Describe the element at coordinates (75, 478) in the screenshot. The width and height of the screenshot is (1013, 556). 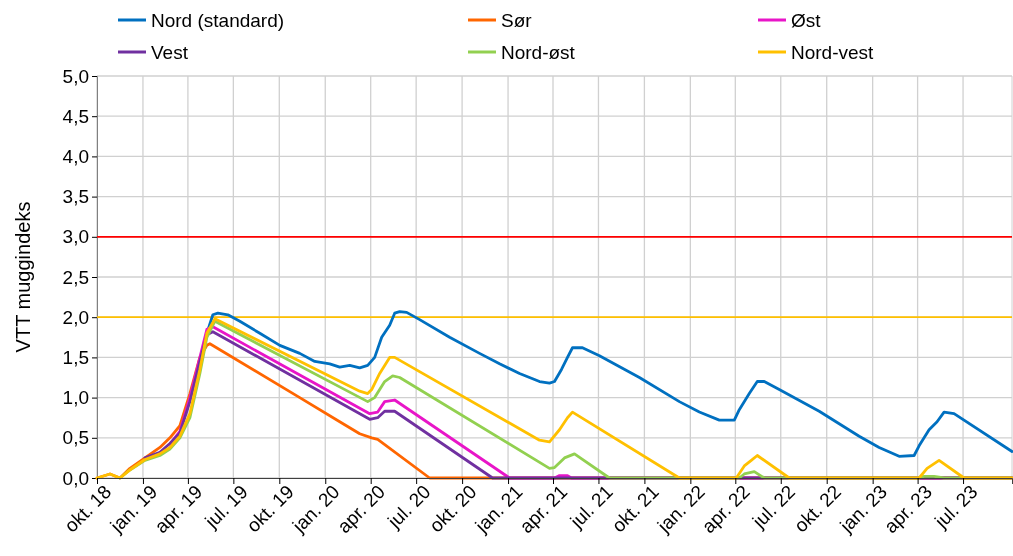
I see `y-tick-label: 0,0` at that location.